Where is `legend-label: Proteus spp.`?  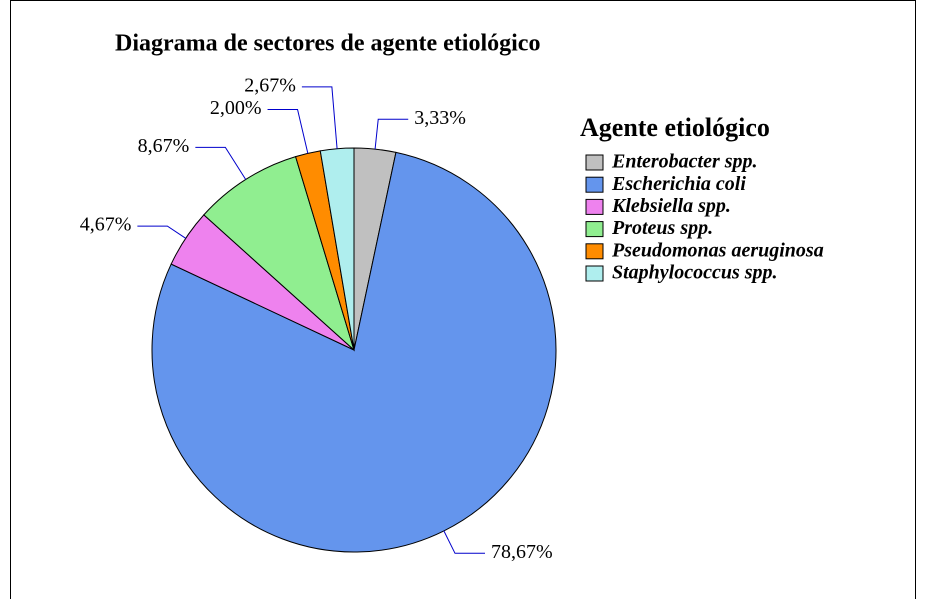 legend-label: Proteus spp. is located at coordinates (662, 228).